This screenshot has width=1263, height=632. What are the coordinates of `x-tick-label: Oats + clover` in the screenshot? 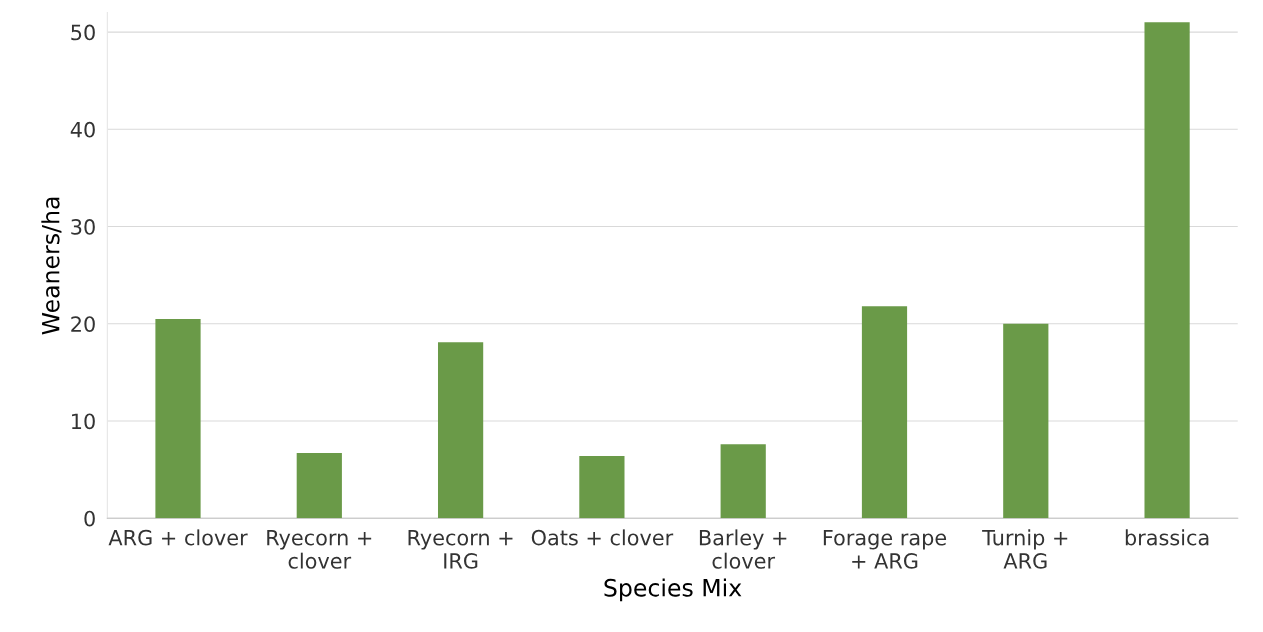 It's located at (602, 537).